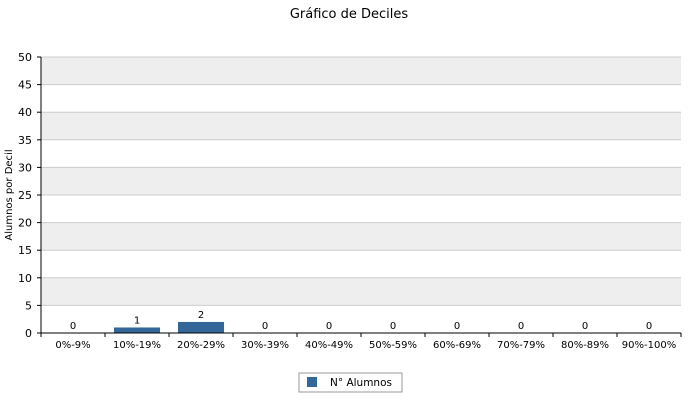 This screenshot has width=700, height=400. I want to click on bar-value-label: 1, so click(137, 320).